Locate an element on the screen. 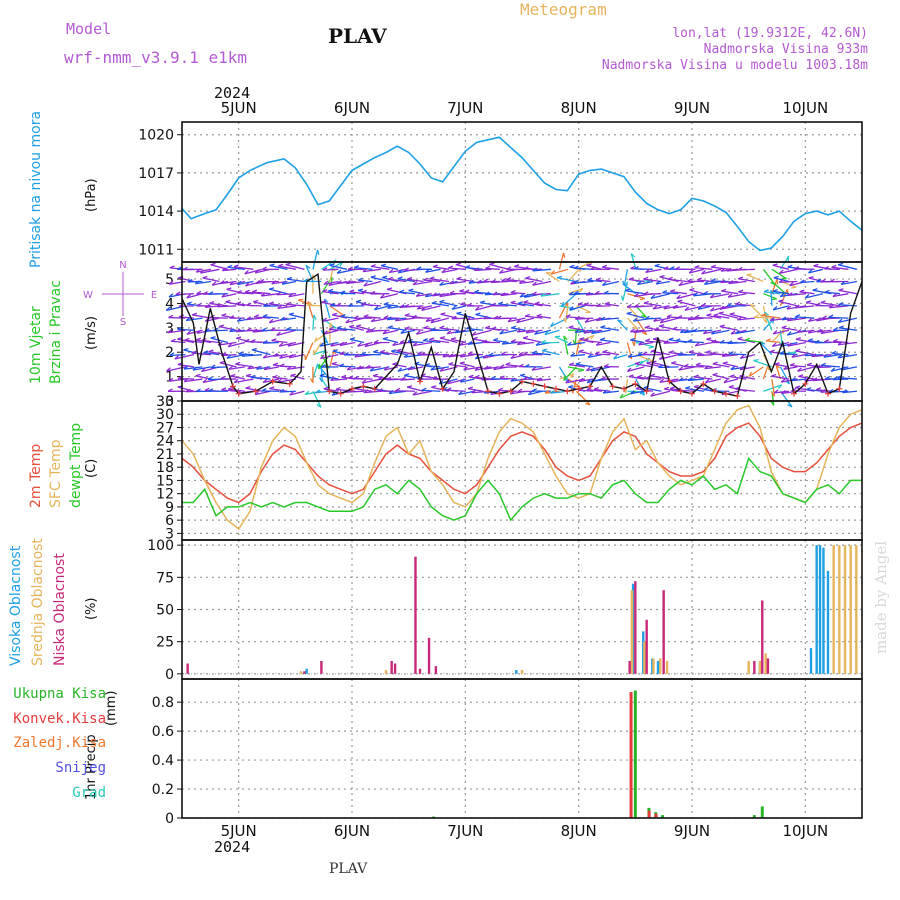 Image resolution: width=900 pixels, height=900 pixels. compass-s: S is located at coordinates (123, 322).